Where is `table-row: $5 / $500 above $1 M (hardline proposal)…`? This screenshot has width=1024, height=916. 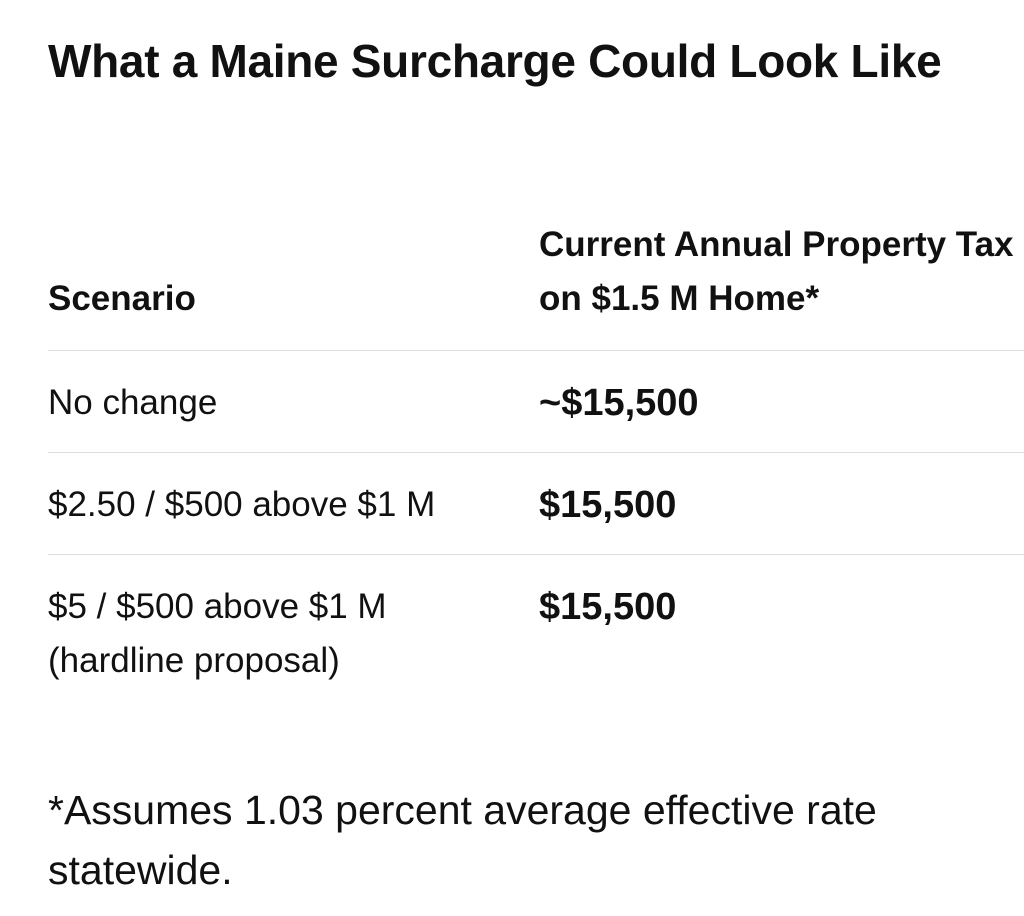
table-row: $5 / $500 above $1 M (hardline proposal)… is located at coordinates (536, 620).